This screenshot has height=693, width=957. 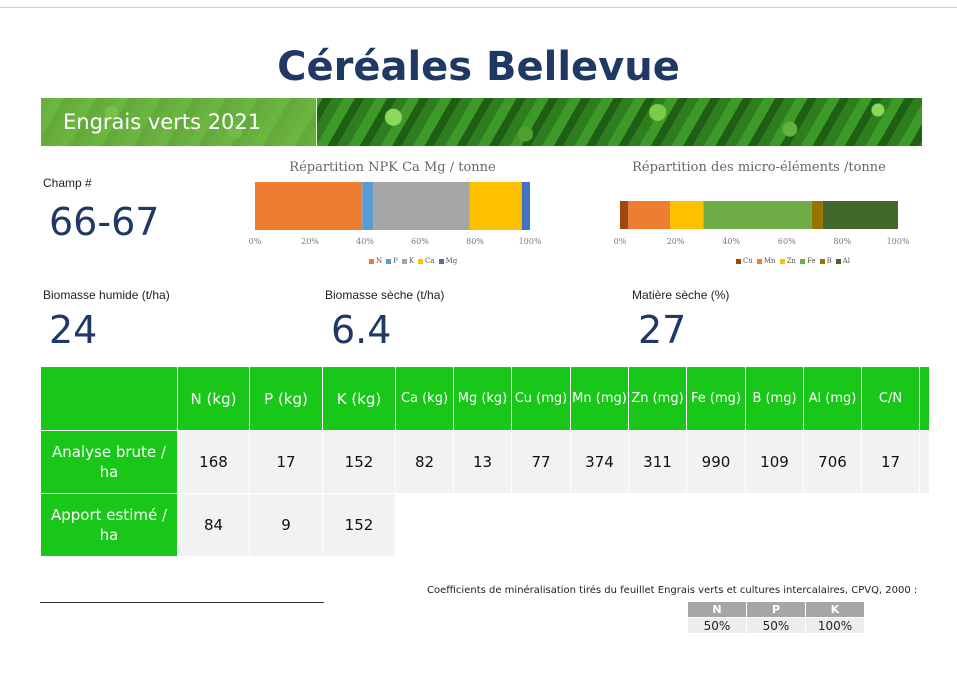 I want to click on micro-legend-item: Cu, so click(x=744, y=261).